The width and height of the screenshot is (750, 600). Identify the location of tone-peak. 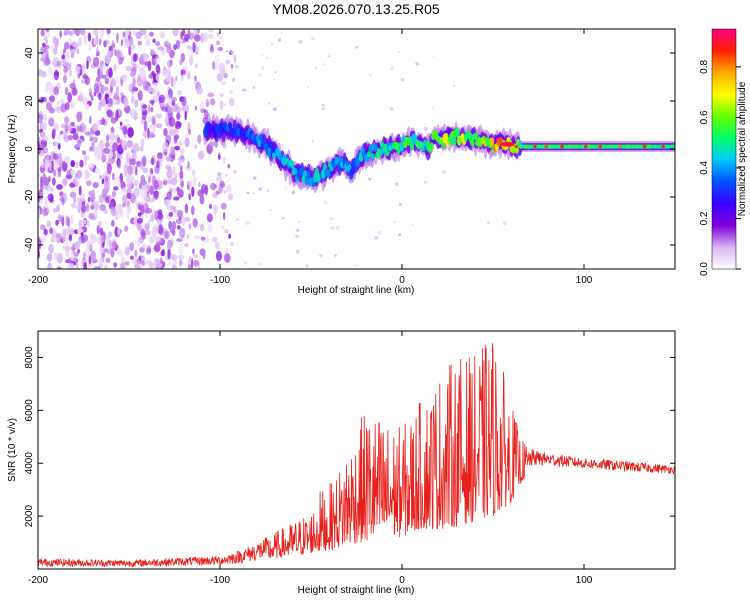
(663, 147).